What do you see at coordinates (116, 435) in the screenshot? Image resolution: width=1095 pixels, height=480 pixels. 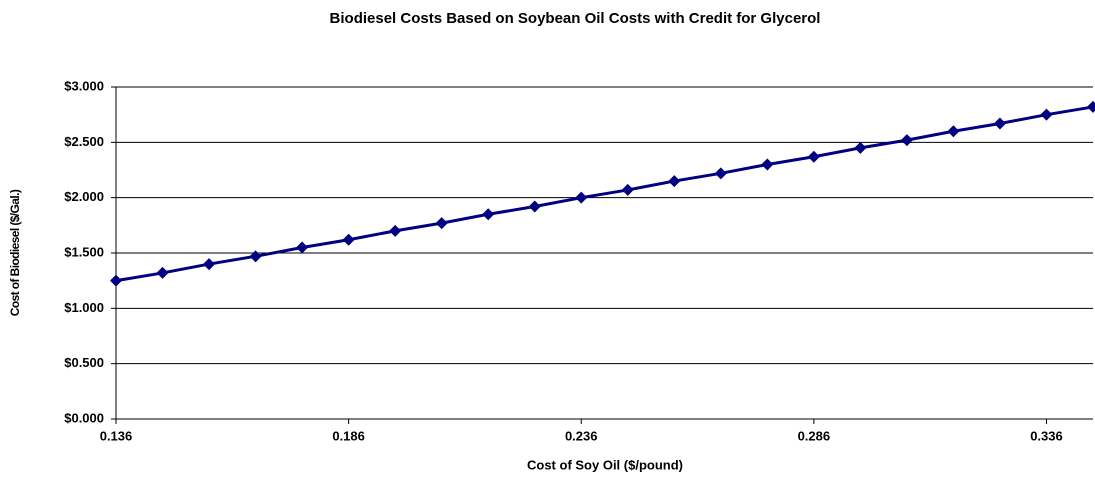 I see `x-tick-label: 0.136` at bounding box center [116, 435].